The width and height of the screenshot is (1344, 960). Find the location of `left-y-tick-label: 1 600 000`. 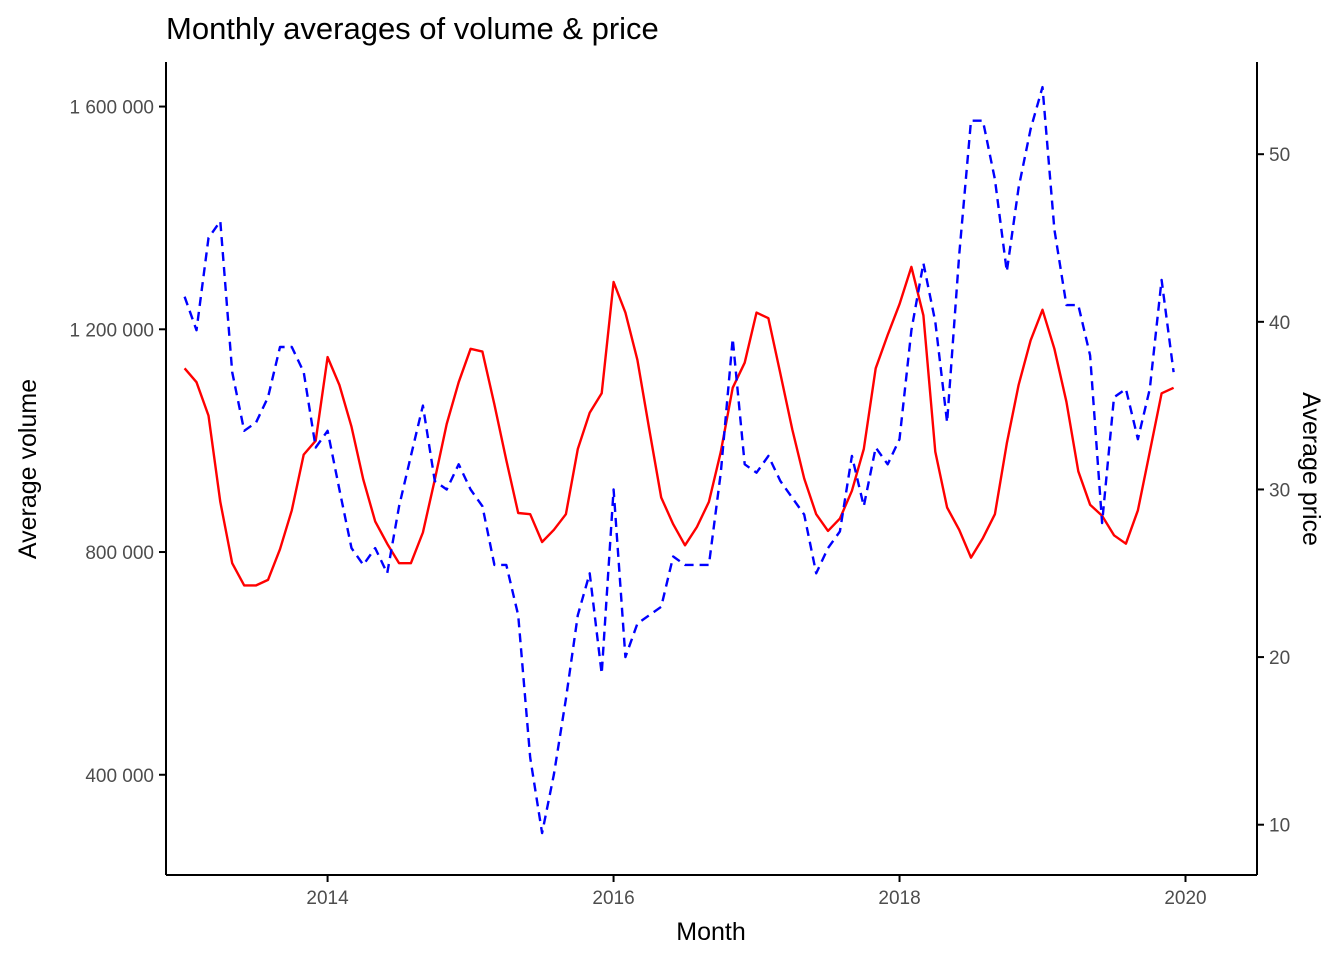

left-y-tick-label: 1 600 000 is located at coordinates (111, 108).